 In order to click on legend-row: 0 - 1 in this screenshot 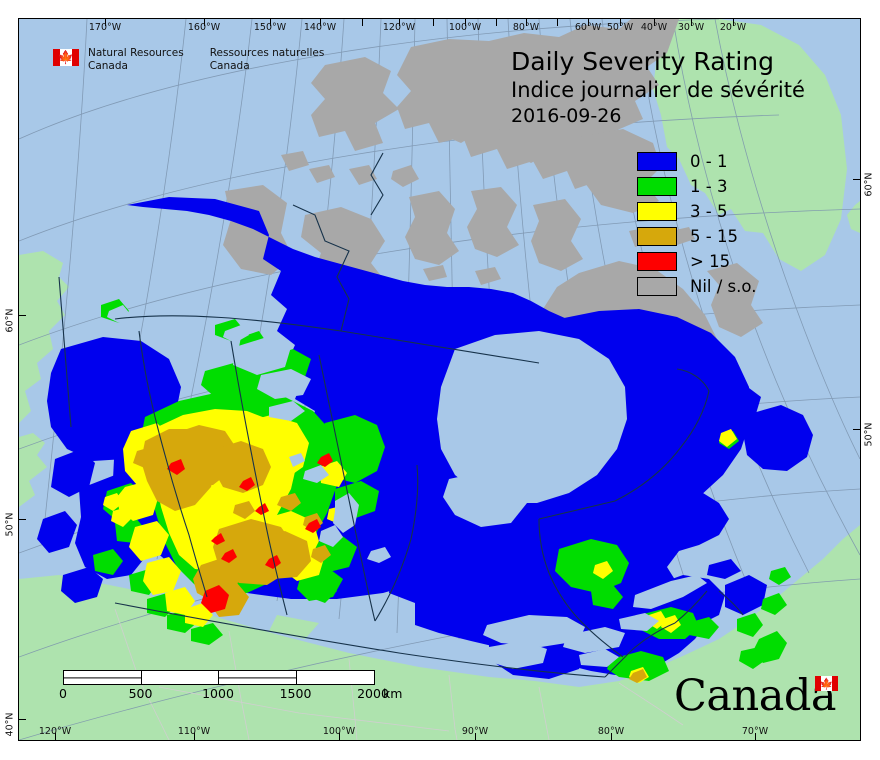, I will do `click(696, 161)`.